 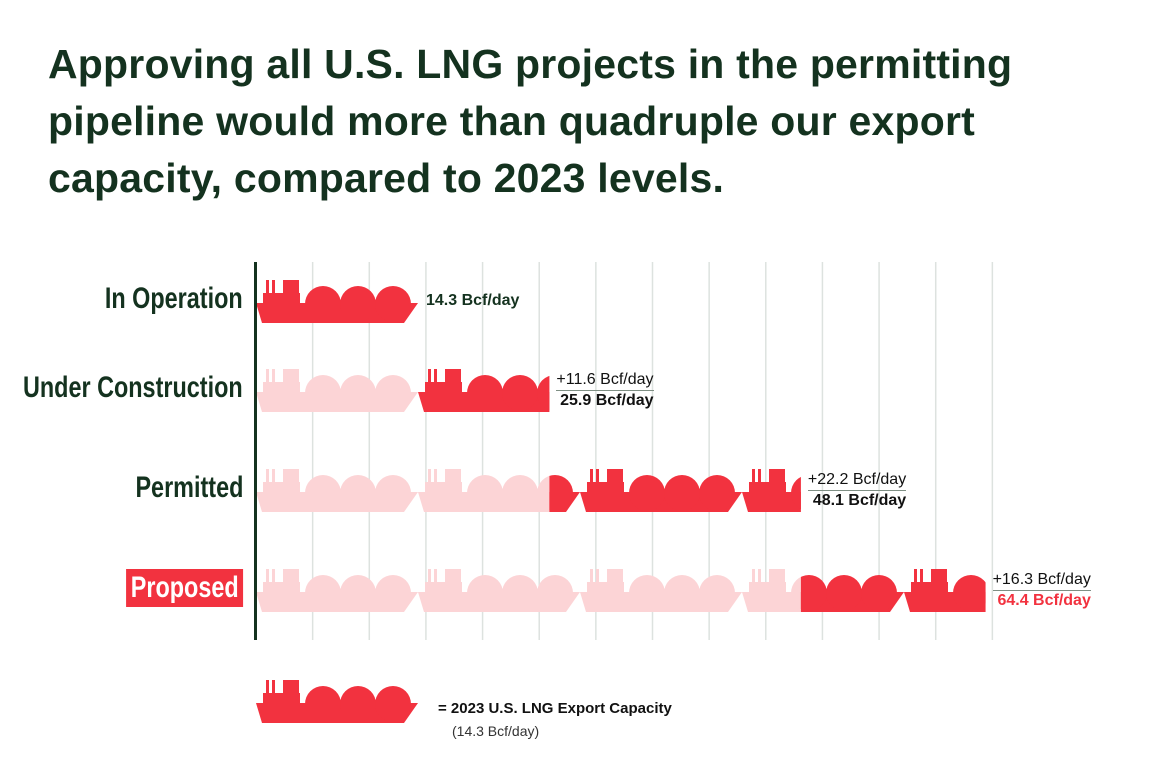 I want to click on value-label: +22.2 Bcf/day 48.1 Bcf/day, so click(x=857, y=490).